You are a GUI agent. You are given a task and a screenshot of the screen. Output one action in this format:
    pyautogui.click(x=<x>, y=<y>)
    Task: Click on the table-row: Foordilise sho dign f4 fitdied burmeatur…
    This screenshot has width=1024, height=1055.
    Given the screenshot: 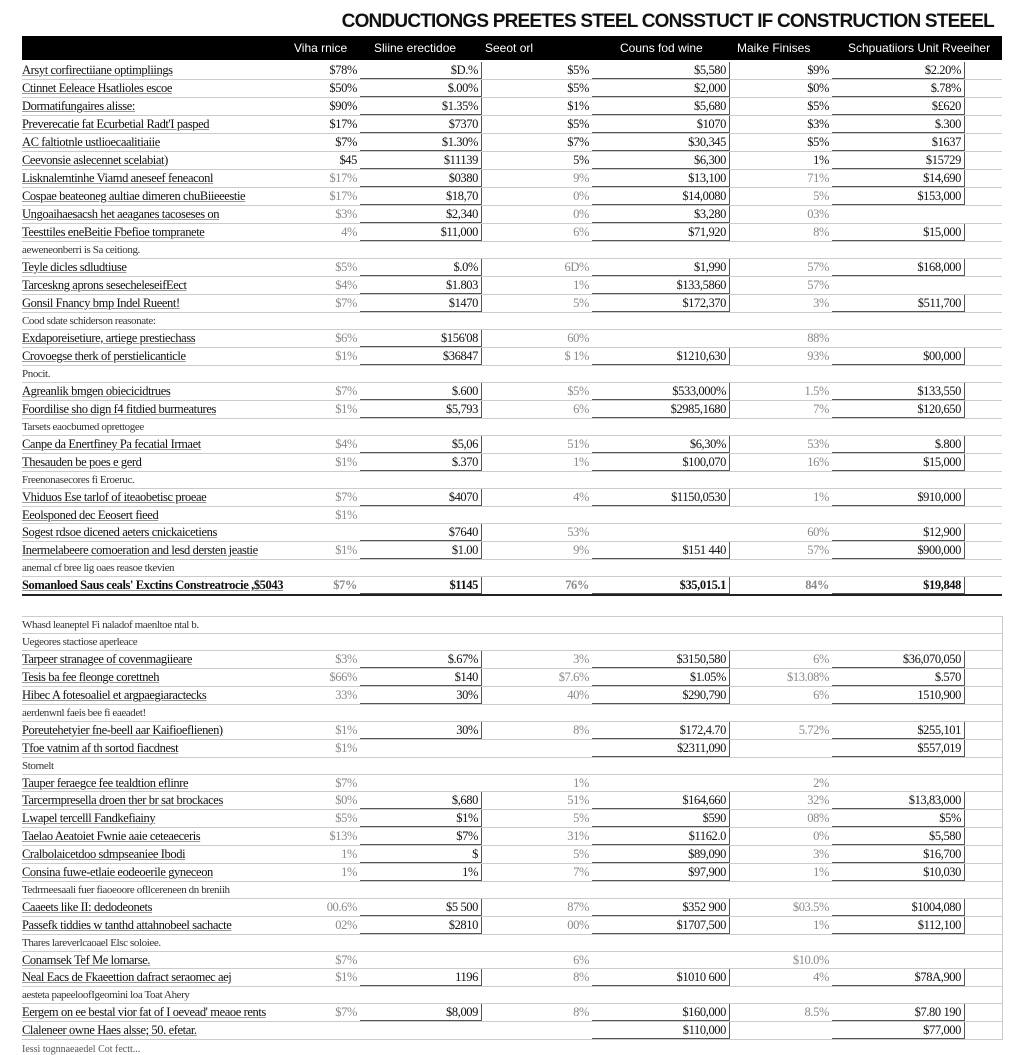 What is the action you would take?
    pyautogui.click(x=512, y=410)
    